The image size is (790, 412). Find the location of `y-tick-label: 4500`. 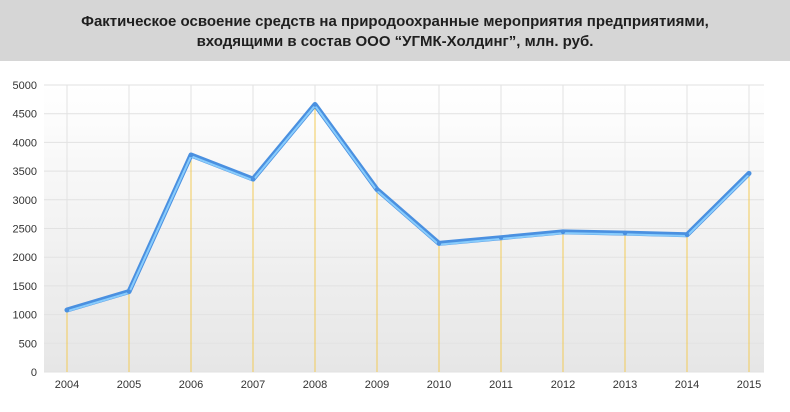

y-tick-label: 4500 is located at coordinates (25, 115).